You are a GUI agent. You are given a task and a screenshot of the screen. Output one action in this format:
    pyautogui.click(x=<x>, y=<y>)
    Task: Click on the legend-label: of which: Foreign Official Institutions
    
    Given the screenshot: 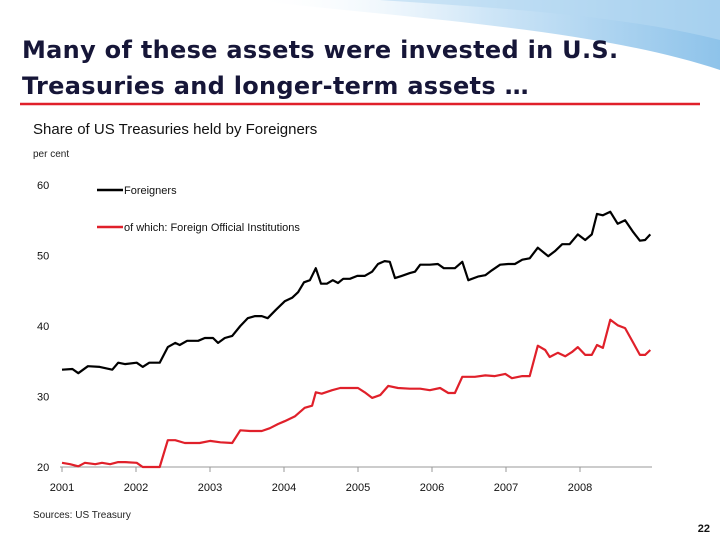 What is the action you would take?
    pyautogui.click(x=212, y=228)
    